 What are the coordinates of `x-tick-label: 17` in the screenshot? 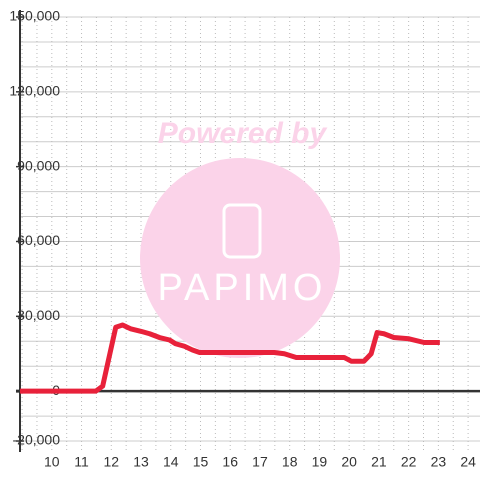 It's located at (260, 462).